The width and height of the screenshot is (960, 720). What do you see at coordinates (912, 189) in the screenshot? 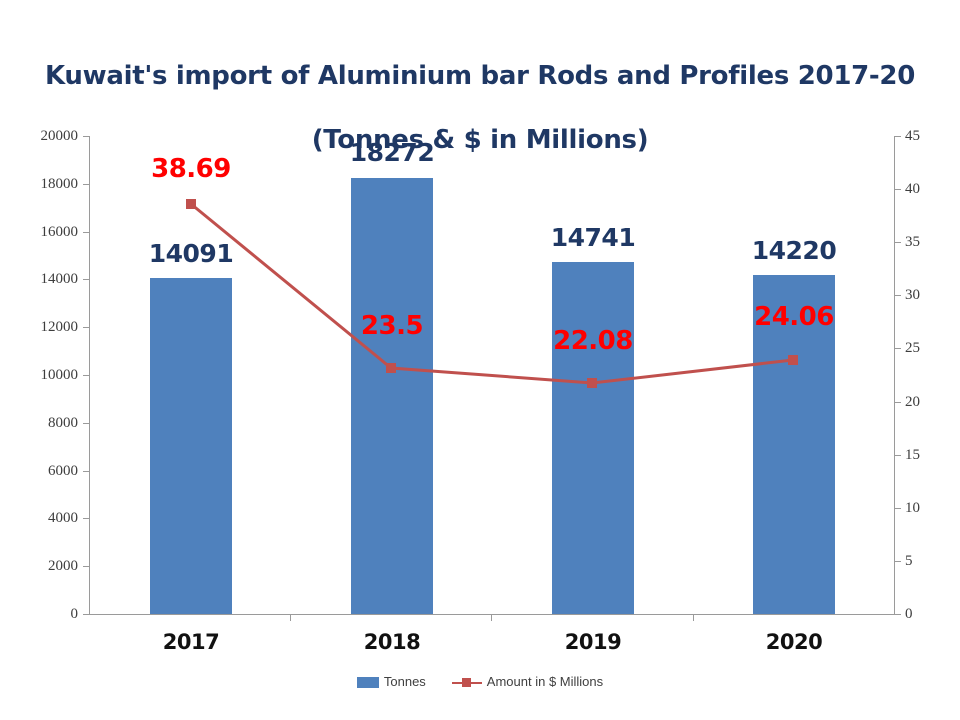
I see `y-axis-right-label: 40` at bounding box center [912, 189].